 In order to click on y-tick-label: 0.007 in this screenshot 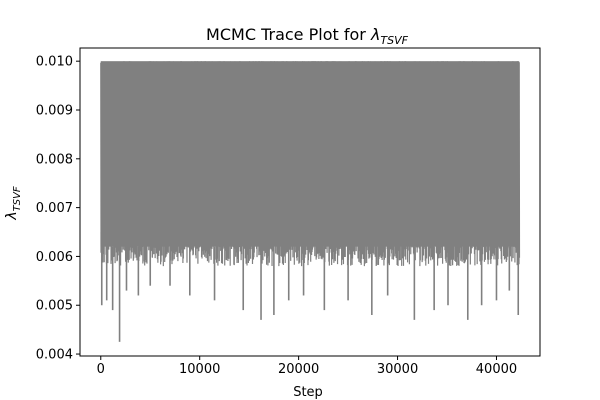, I will do `click(54, 208)`.